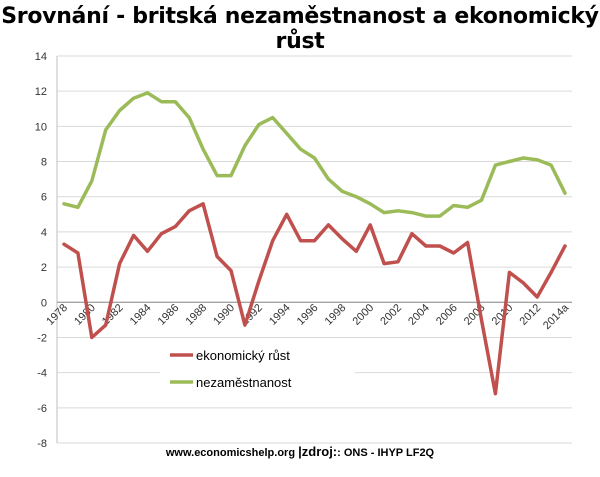  I want to click on x-tick-label: 1994, so click(280, 315).